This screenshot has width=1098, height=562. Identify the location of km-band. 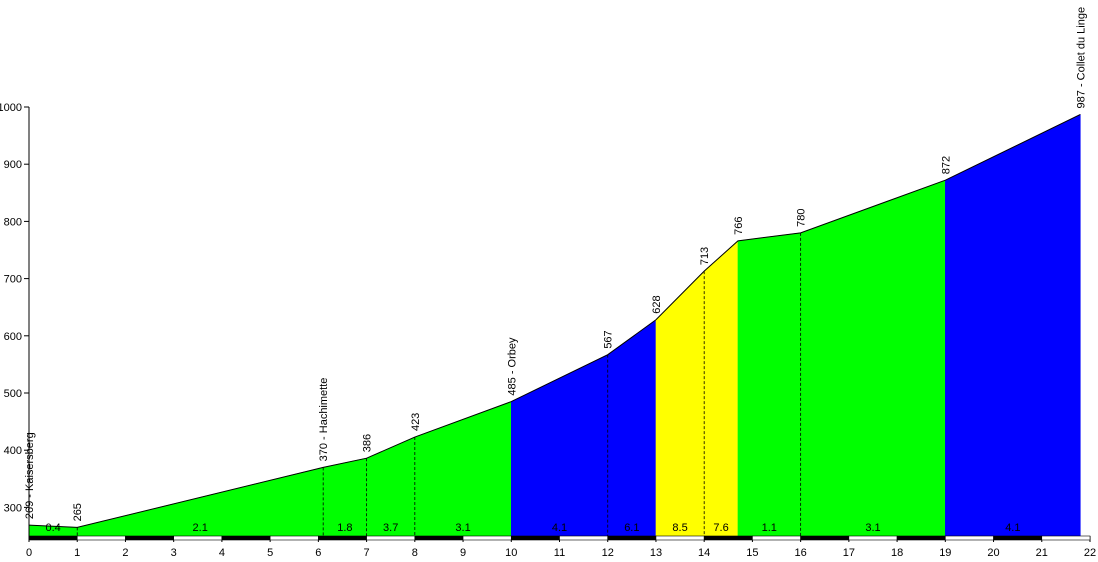
(559, 538).